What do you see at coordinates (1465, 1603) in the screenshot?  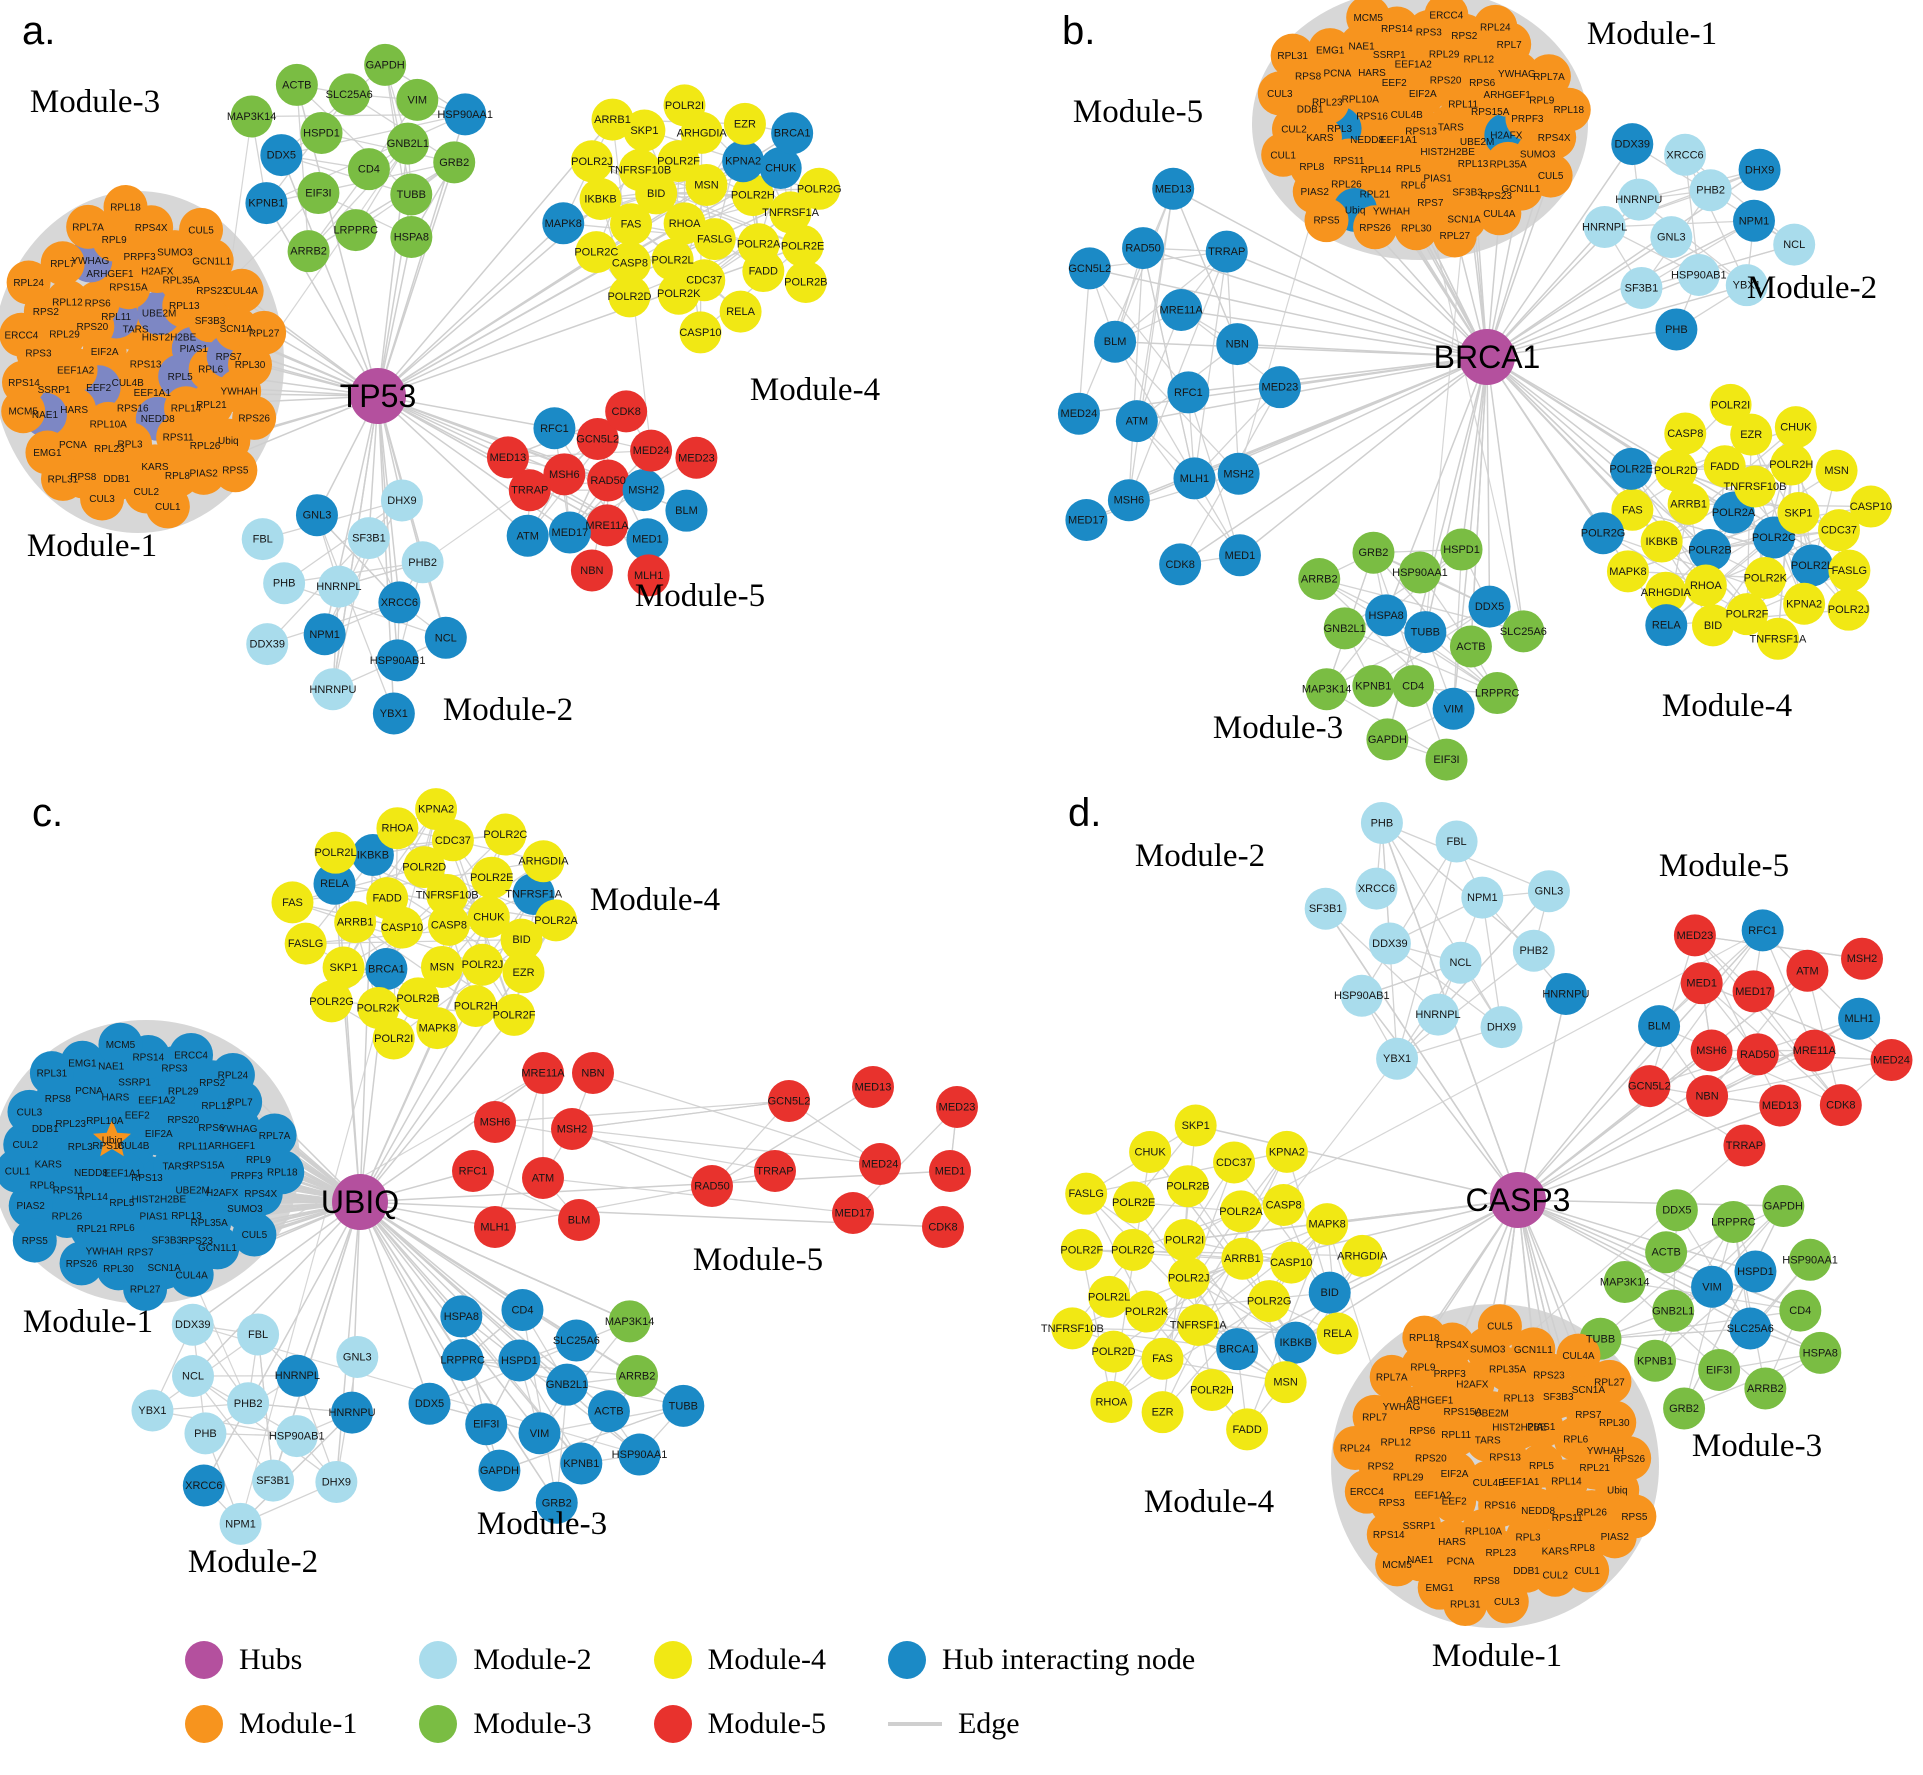 I see `node-RPL31` at bounding box center [1465, 1603].